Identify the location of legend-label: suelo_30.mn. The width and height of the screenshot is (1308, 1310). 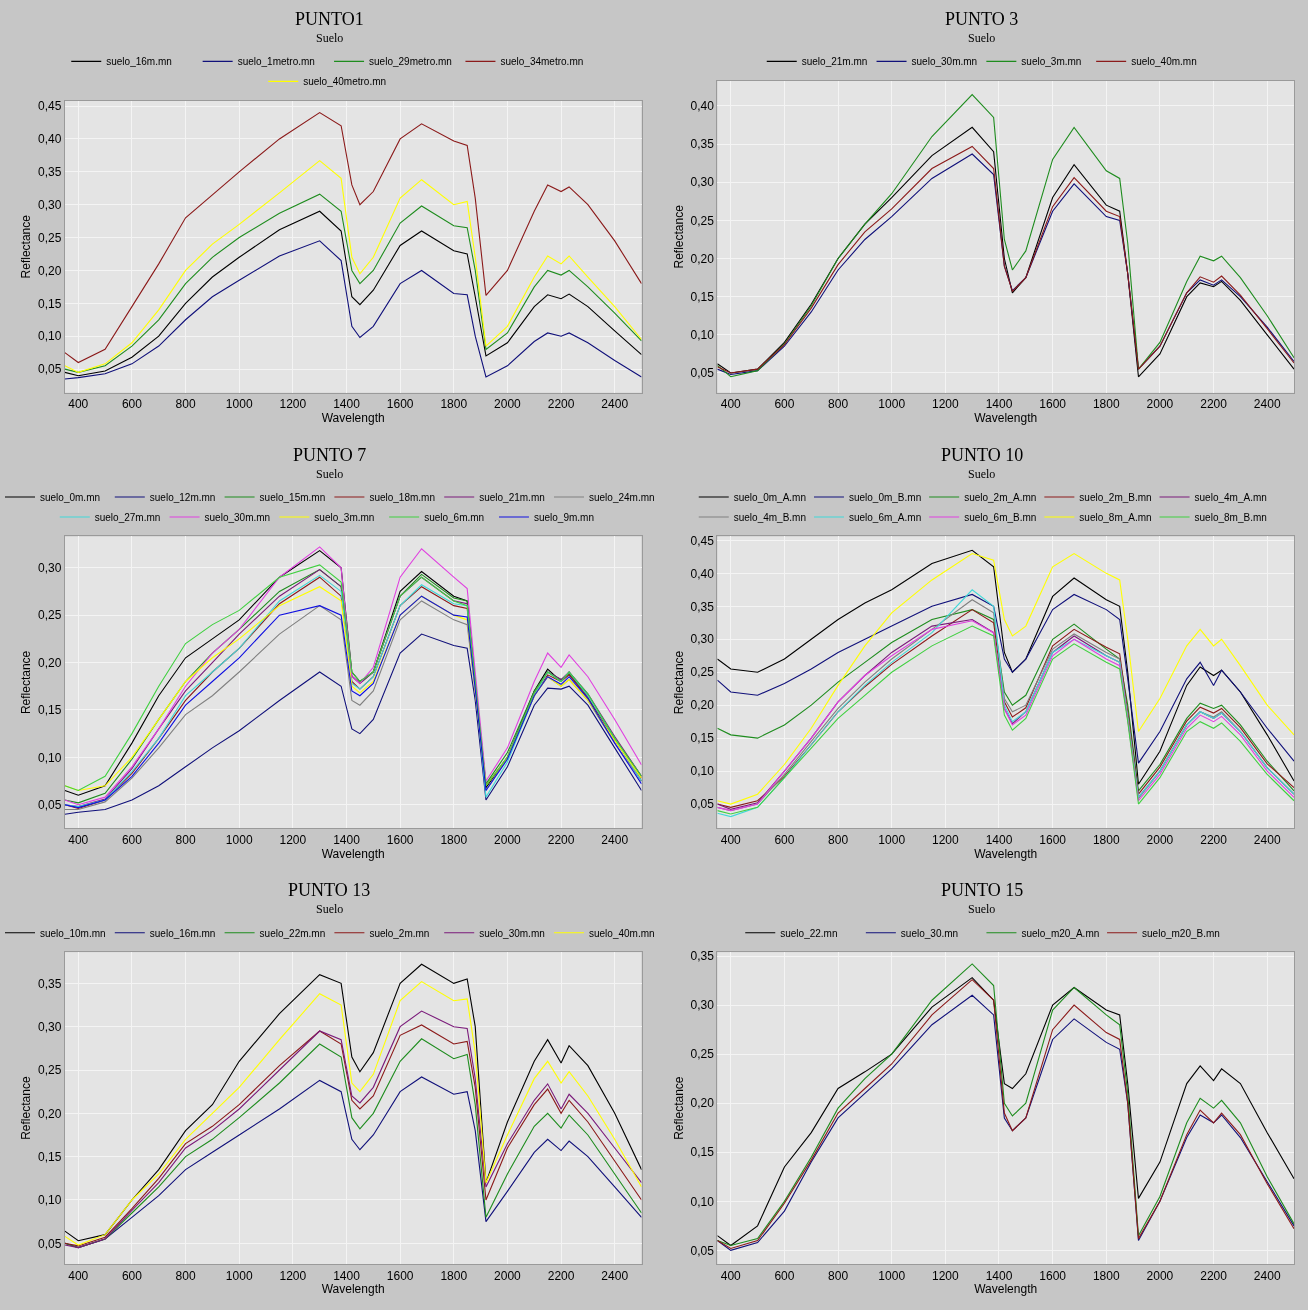
(929, 933).